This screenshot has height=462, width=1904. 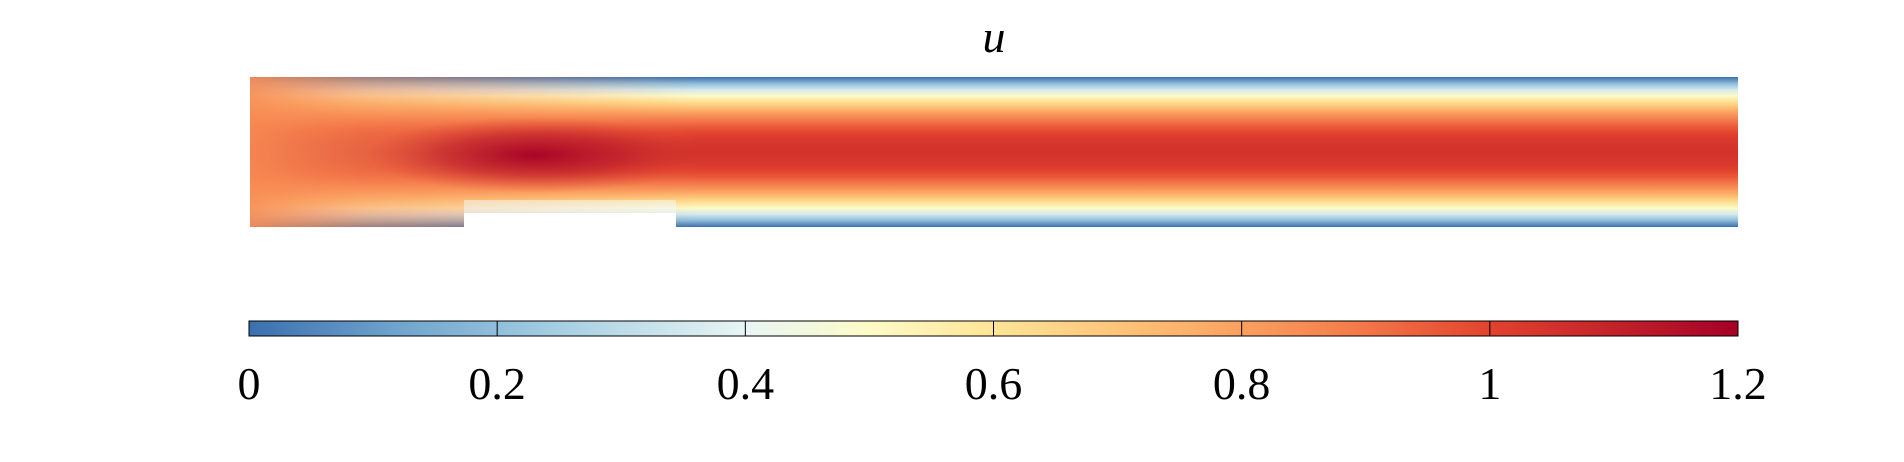 I want to click on colorbar-tick-label: 0.8, so click(x=1242, y=383).